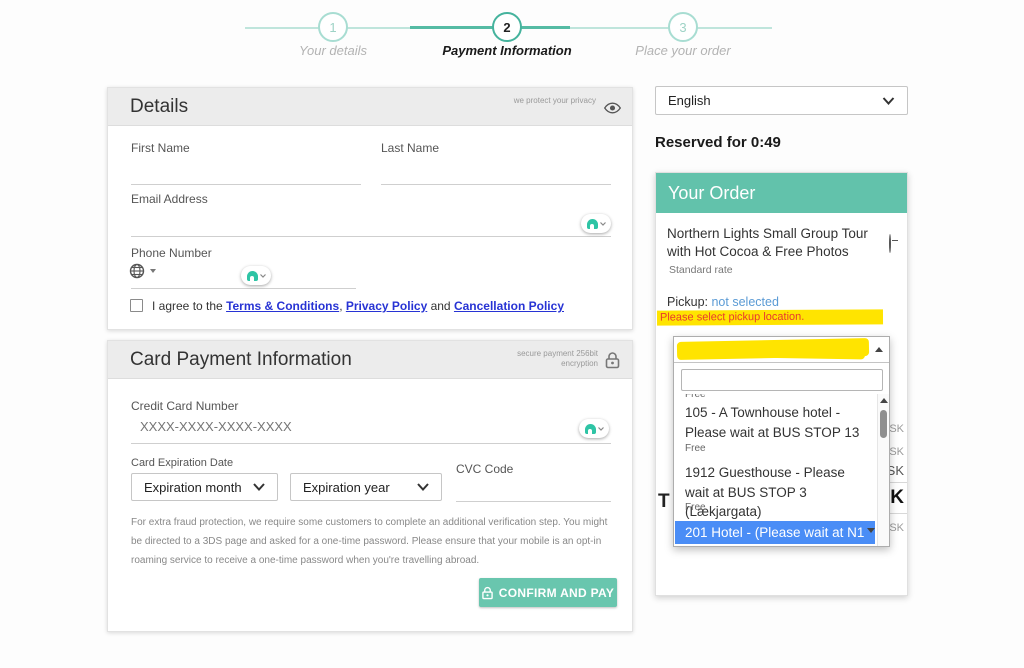 This screenshot has height=668, width=1024. What do you see at coordinates (554, 100) in the screenshot?
I see `privacy-note: we protect your privacy` at bounding box center [554, 100].